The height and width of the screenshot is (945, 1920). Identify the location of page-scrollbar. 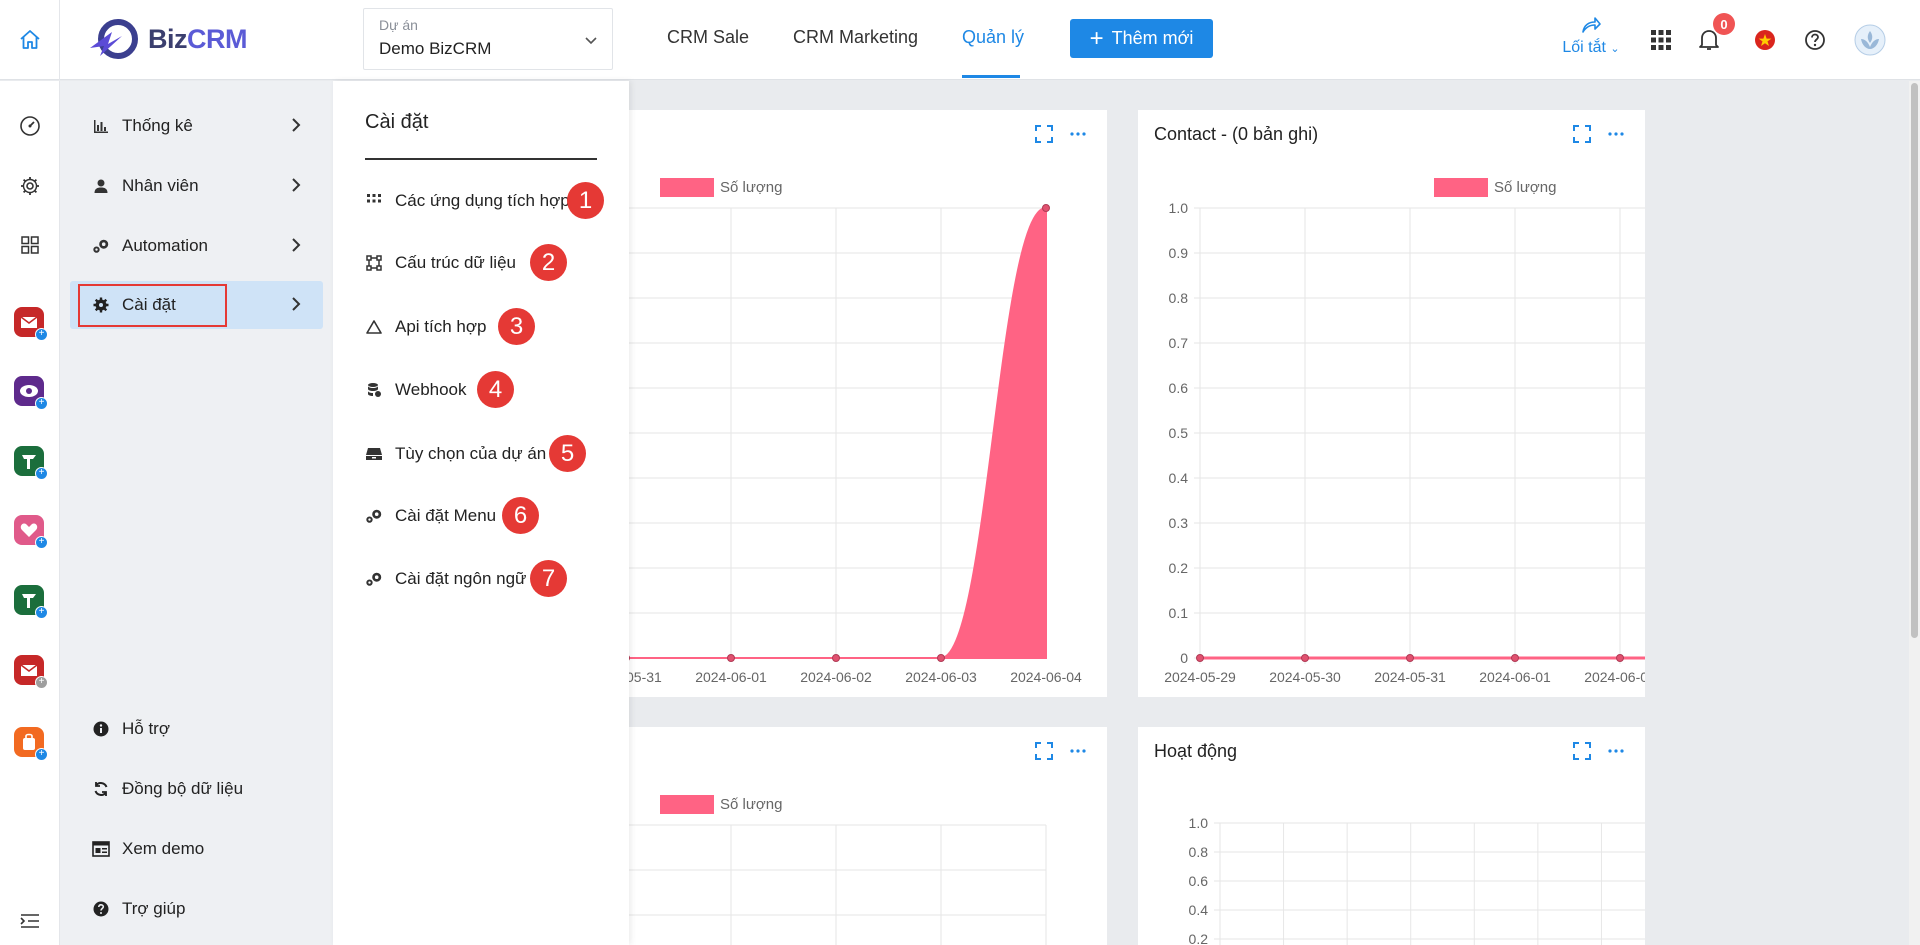
(1914, 513).